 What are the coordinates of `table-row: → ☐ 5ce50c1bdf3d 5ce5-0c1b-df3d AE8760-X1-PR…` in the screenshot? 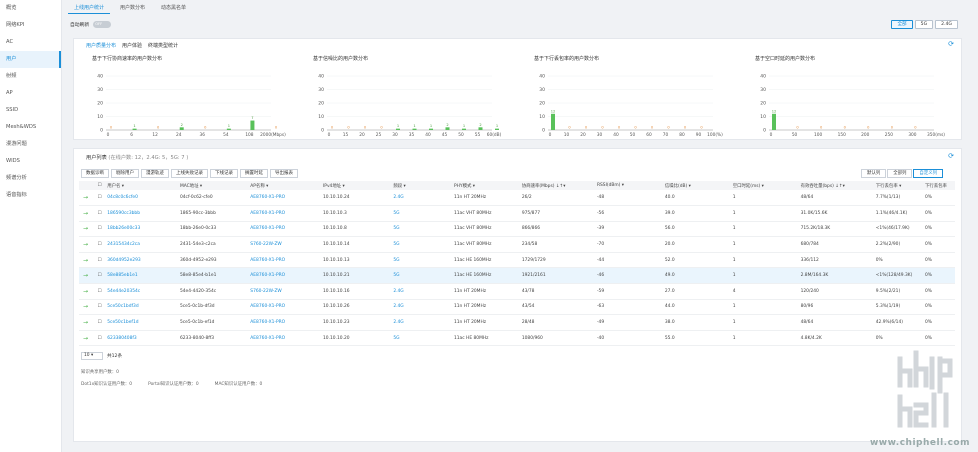 It's located at (517, 307).